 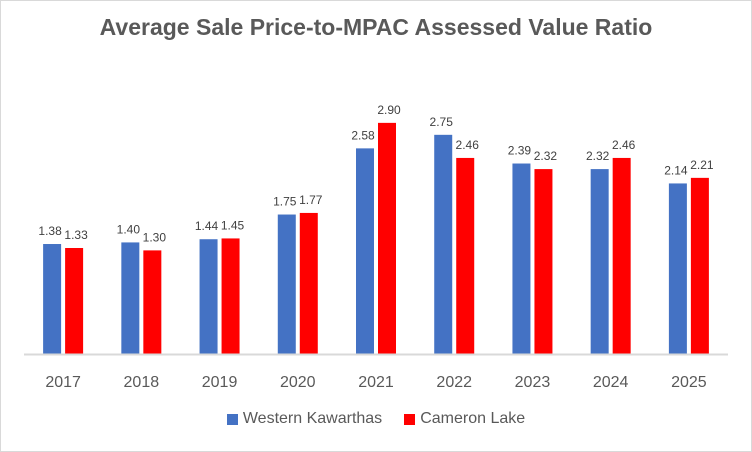 What do you see at coordinates (442, 122) in the screenshot?
I see `data-label-western-kawarthas-2022: 2.75` at bounding box center [442, 122].